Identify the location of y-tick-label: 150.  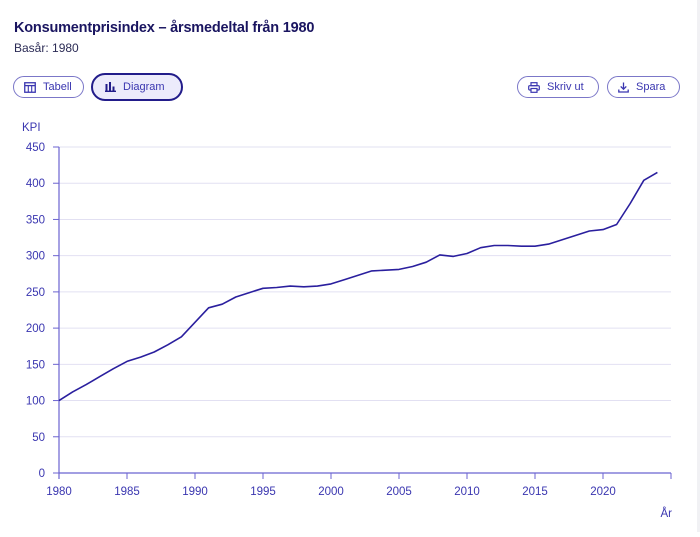
(35, 365).